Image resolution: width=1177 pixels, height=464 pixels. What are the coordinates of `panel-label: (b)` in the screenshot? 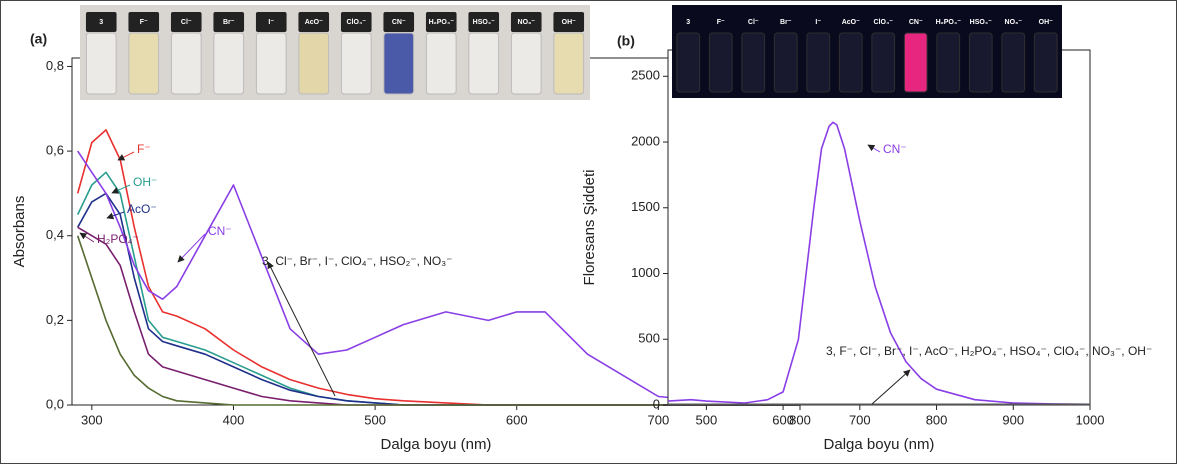 It's located at (626, 41).